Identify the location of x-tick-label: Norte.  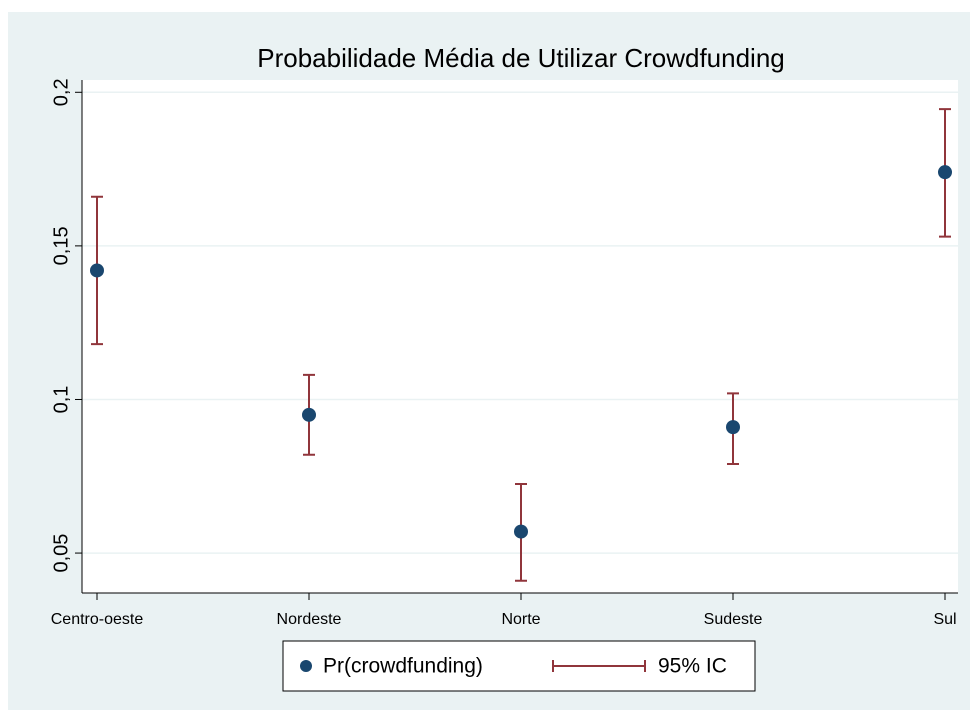
(520, 619).